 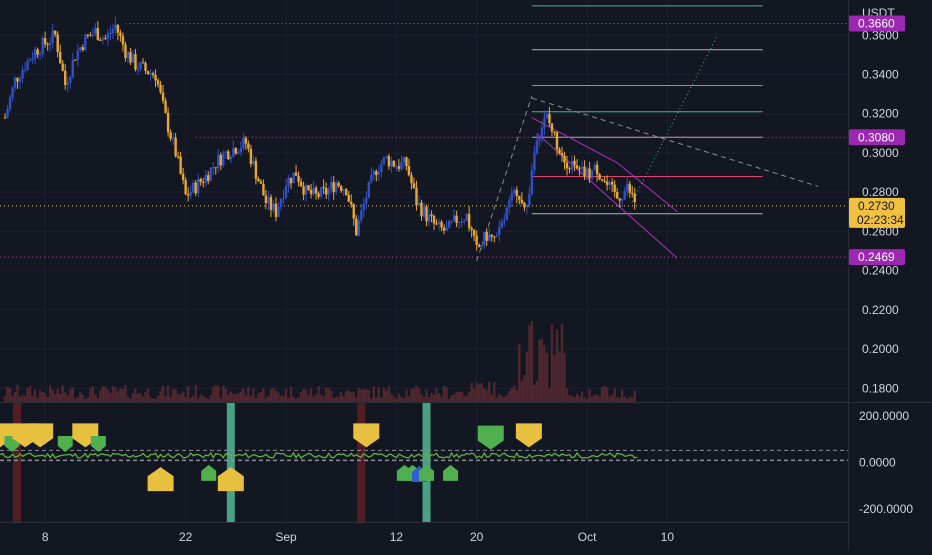 I want to click on price-badge-label: 0.3660, so click(x=876, y=24).